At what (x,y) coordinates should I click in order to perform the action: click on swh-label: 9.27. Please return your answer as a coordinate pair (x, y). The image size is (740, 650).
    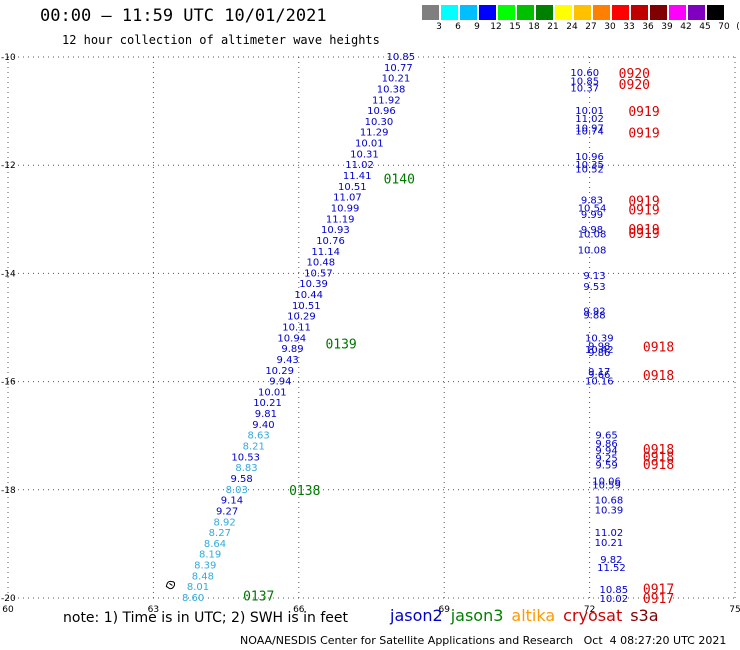
    Looking at the image, I should click on (227, 511).